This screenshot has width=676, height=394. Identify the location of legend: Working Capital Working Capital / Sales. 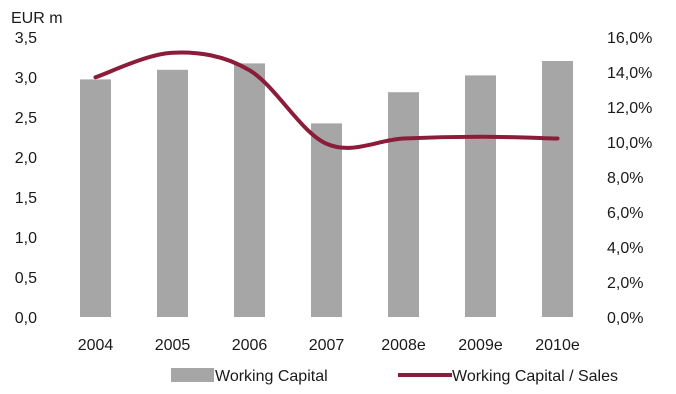
(394, 376).